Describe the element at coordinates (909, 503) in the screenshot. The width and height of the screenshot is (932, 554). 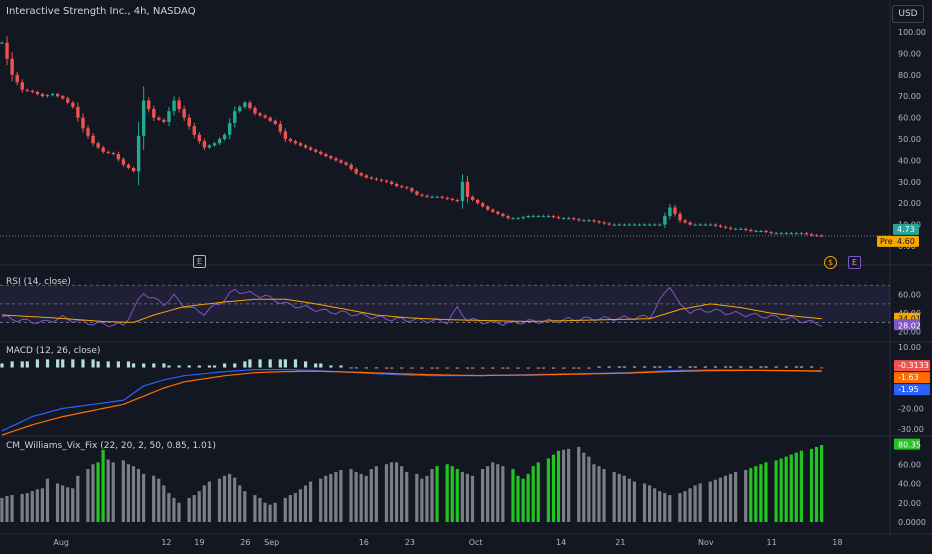
I see `vix-tick-label: 20.00` at that location.